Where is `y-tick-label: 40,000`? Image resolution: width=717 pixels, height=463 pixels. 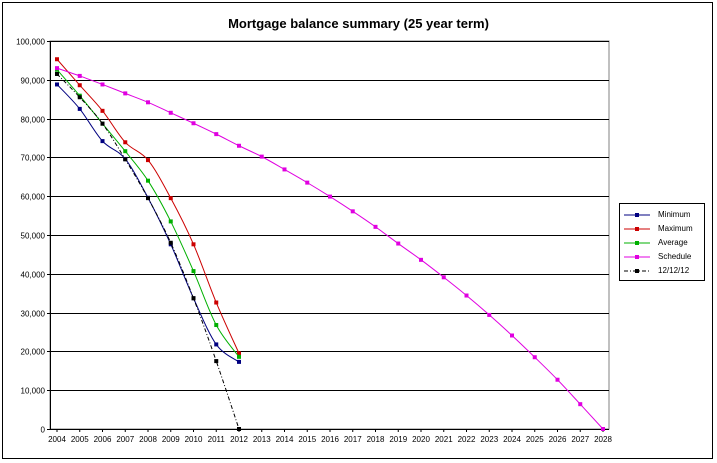
y-tick-label: 40,000 is located at coordinates (33, 275).